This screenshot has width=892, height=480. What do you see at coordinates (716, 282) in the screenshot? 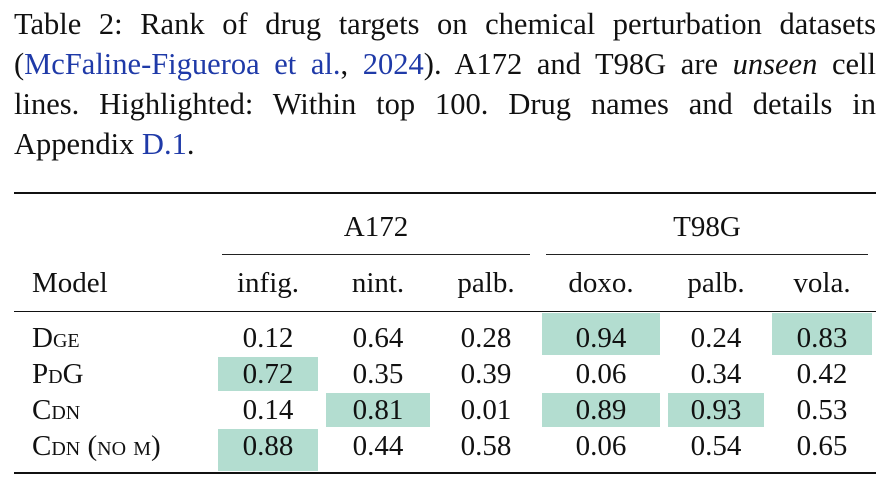
I see `column-header-palb-t98g: palb.` at bounding box center [716, 282].